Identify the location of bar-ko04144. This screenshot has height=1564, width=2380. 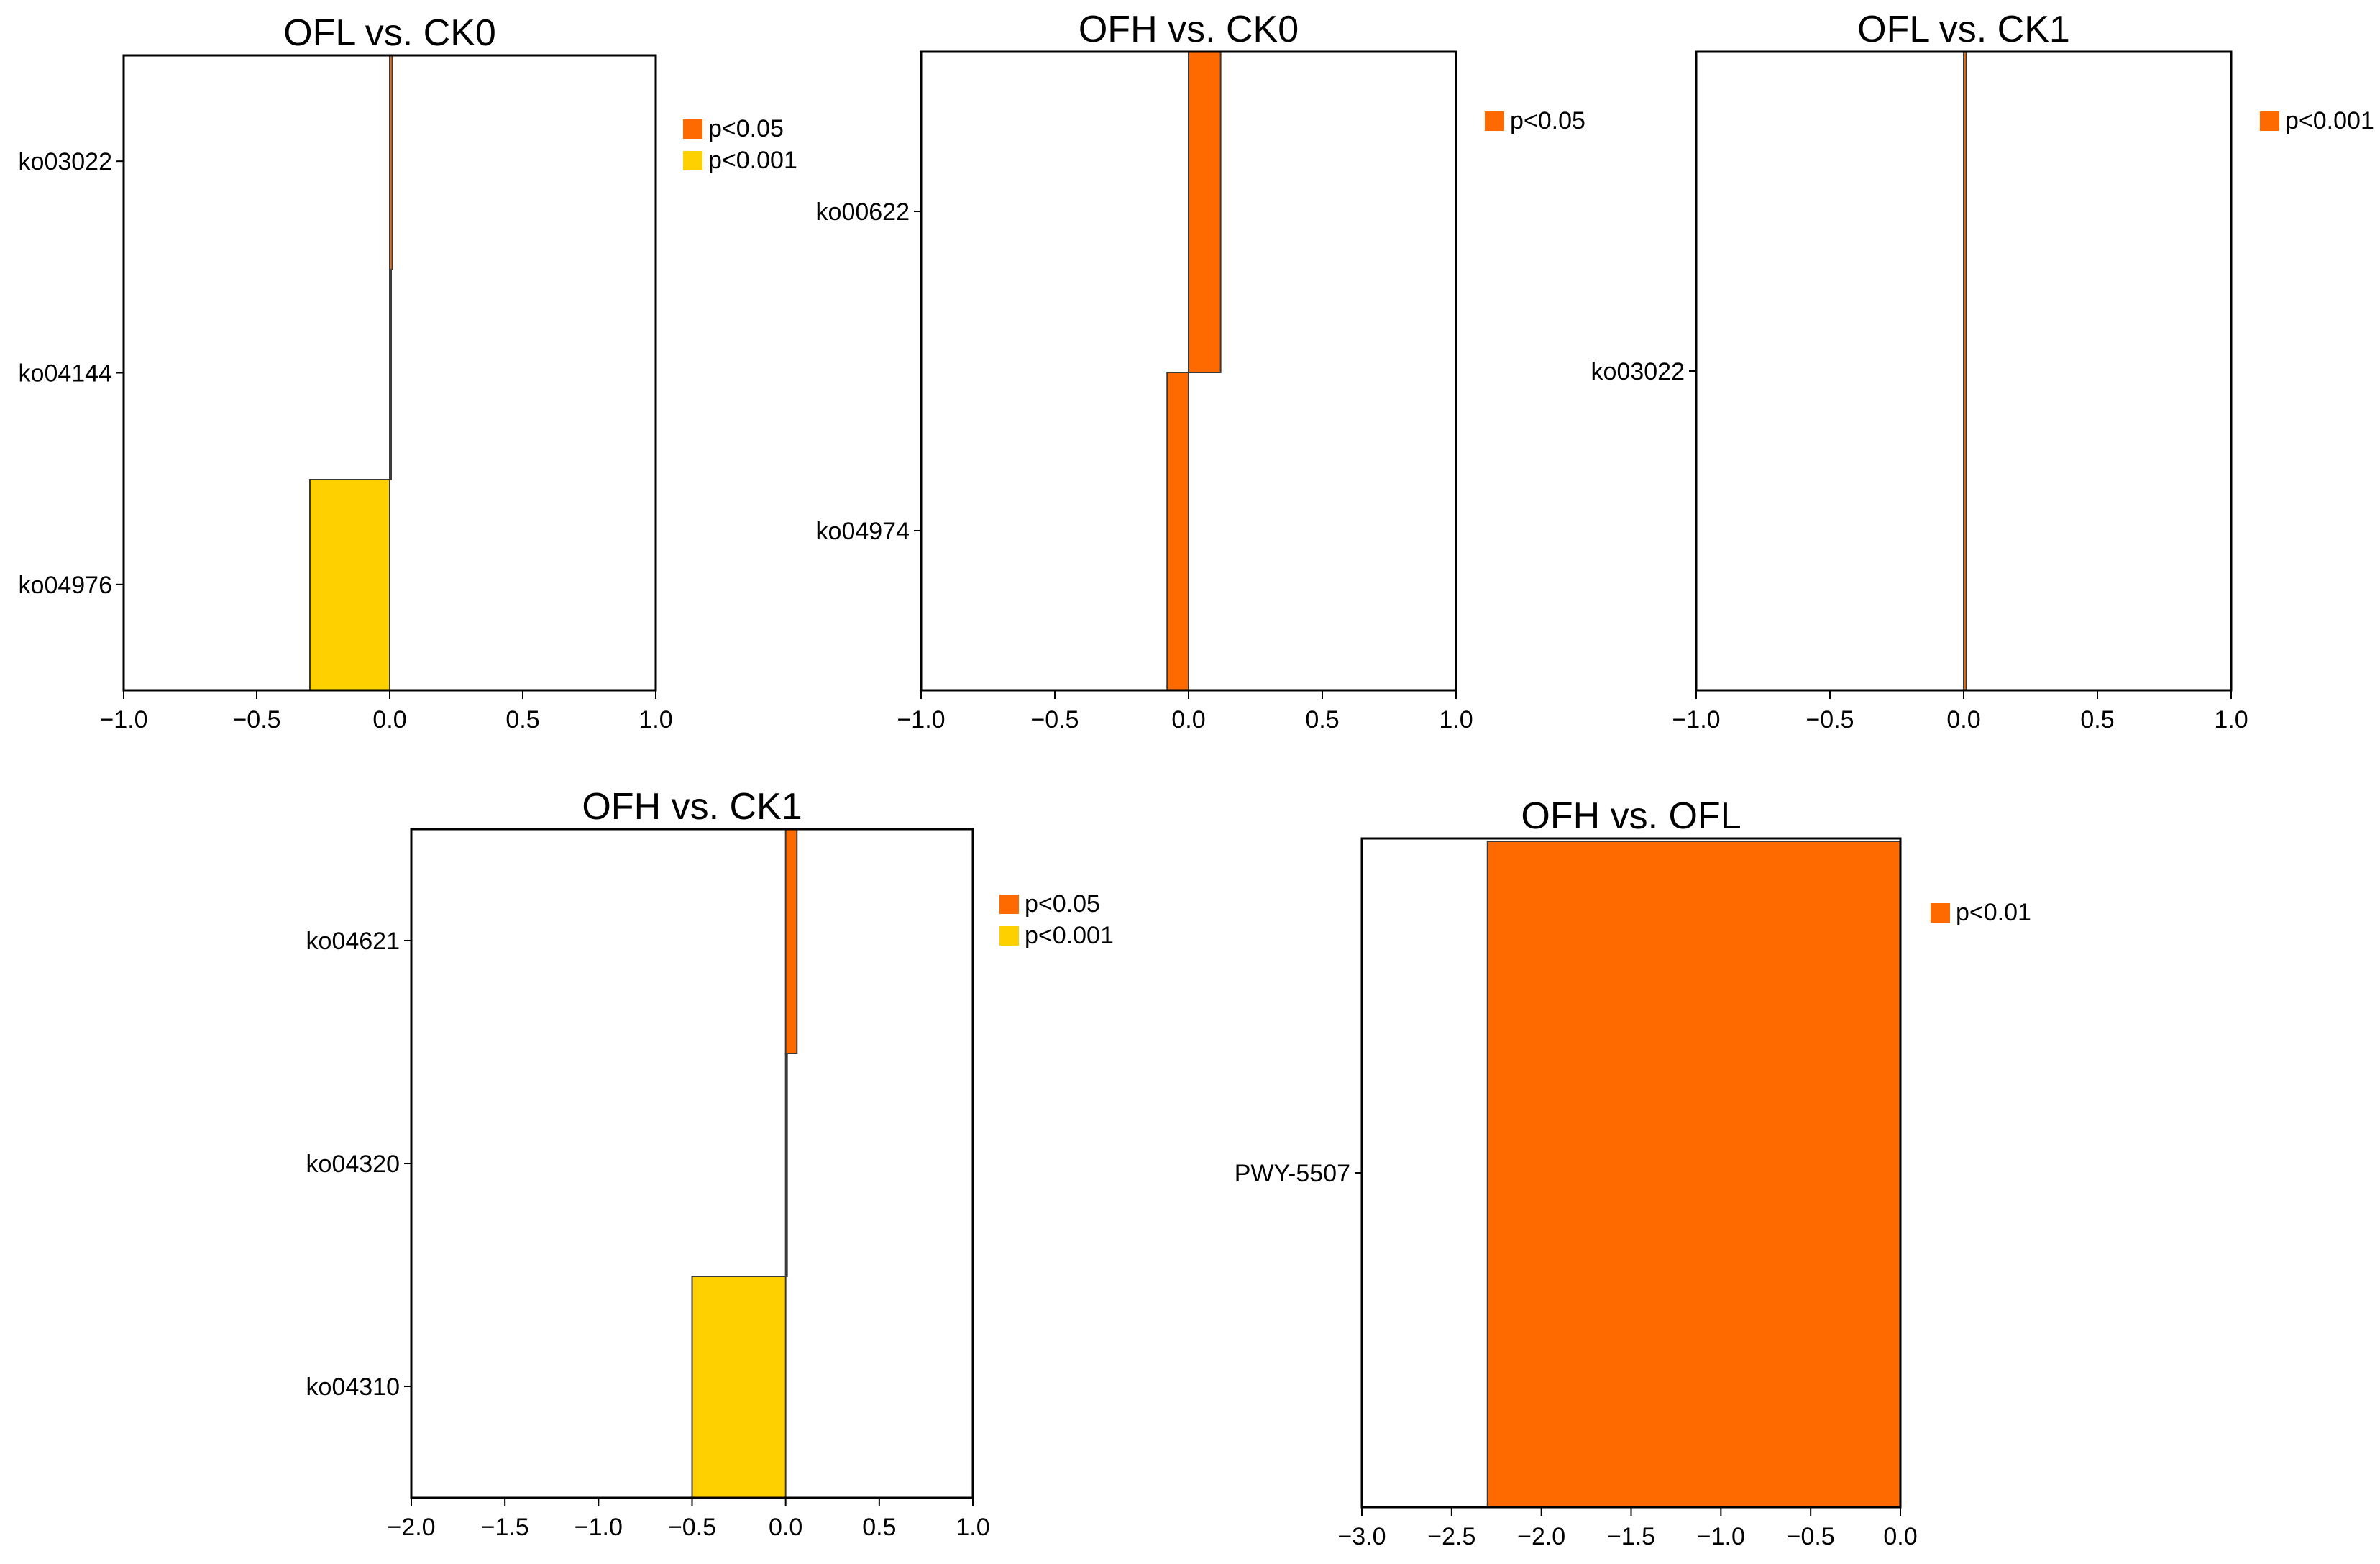
(390, 374).